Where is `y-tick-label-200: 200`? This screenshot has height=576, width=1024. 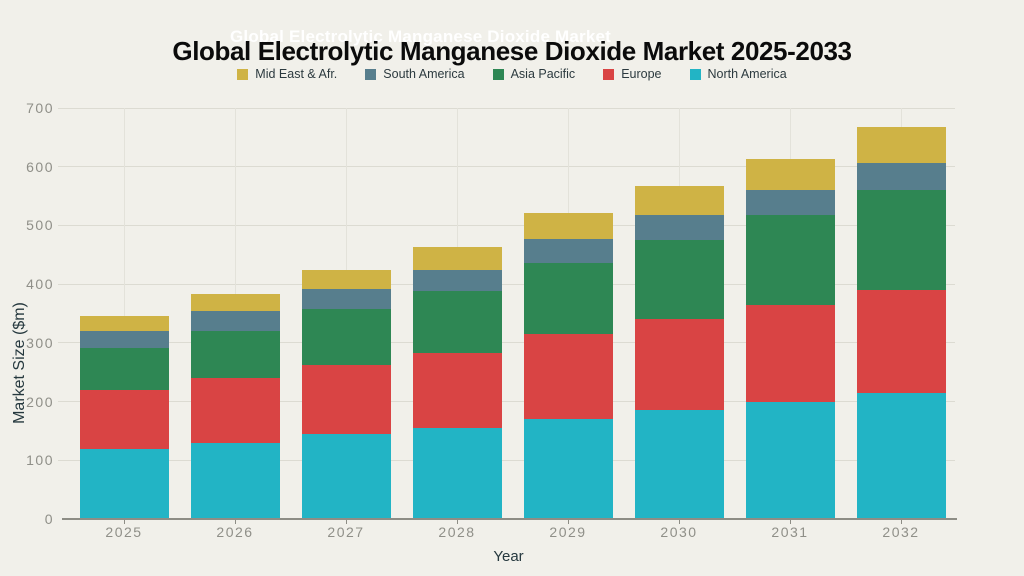
y-tick-label-200: 200 is located at coordinates (40, 401).